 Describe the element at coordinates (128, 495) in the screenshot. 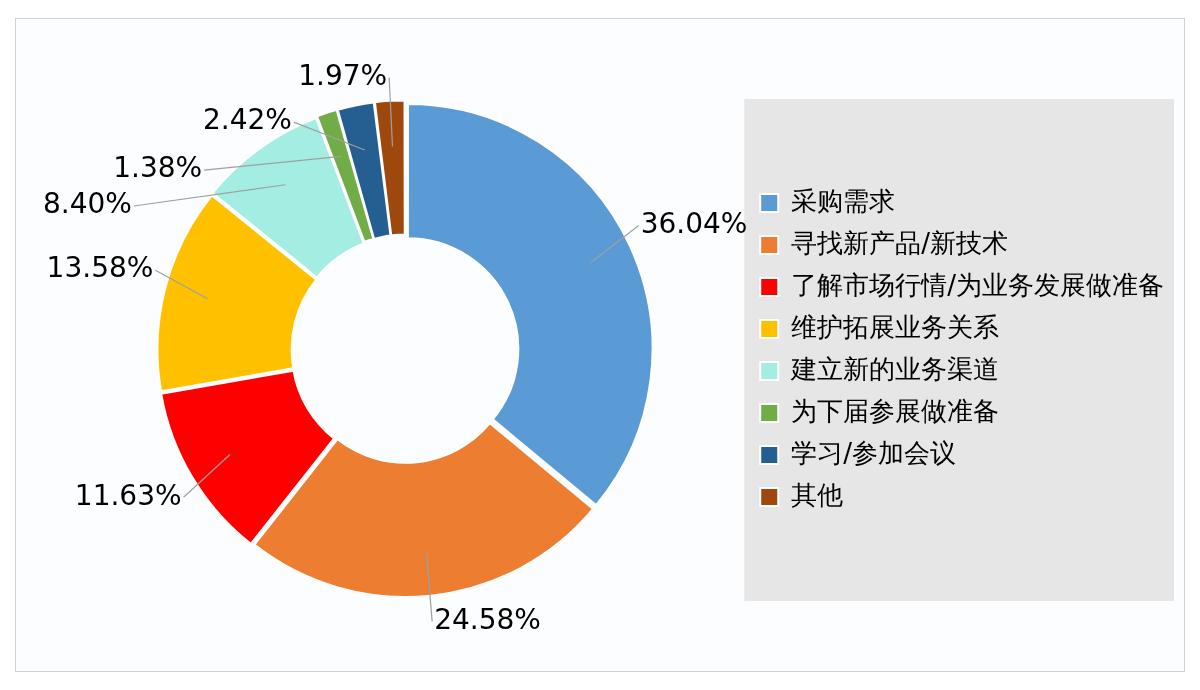

I see `data-label: 11.63%` at that location.